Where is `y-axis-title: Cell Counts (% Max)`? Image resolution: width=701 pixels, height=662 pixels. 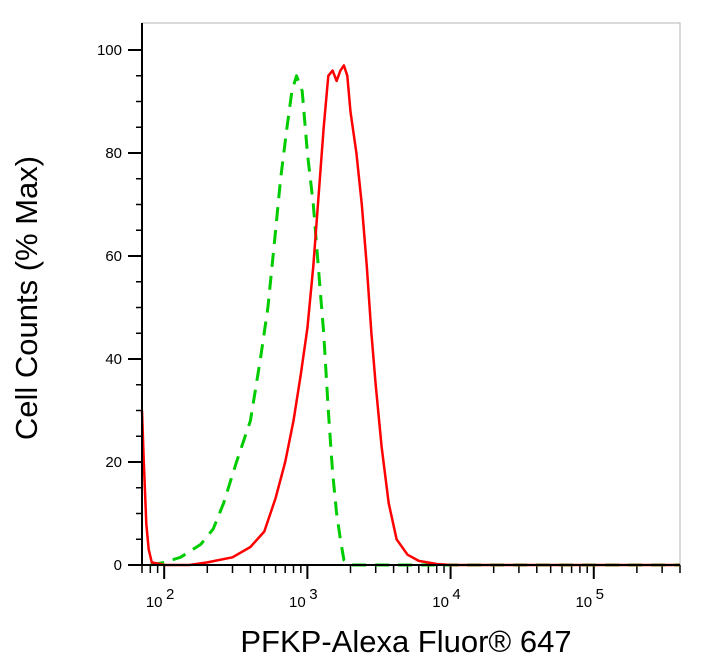 y-axis-title: Cell Counts (% Max) is located at coordinates (26, 298).